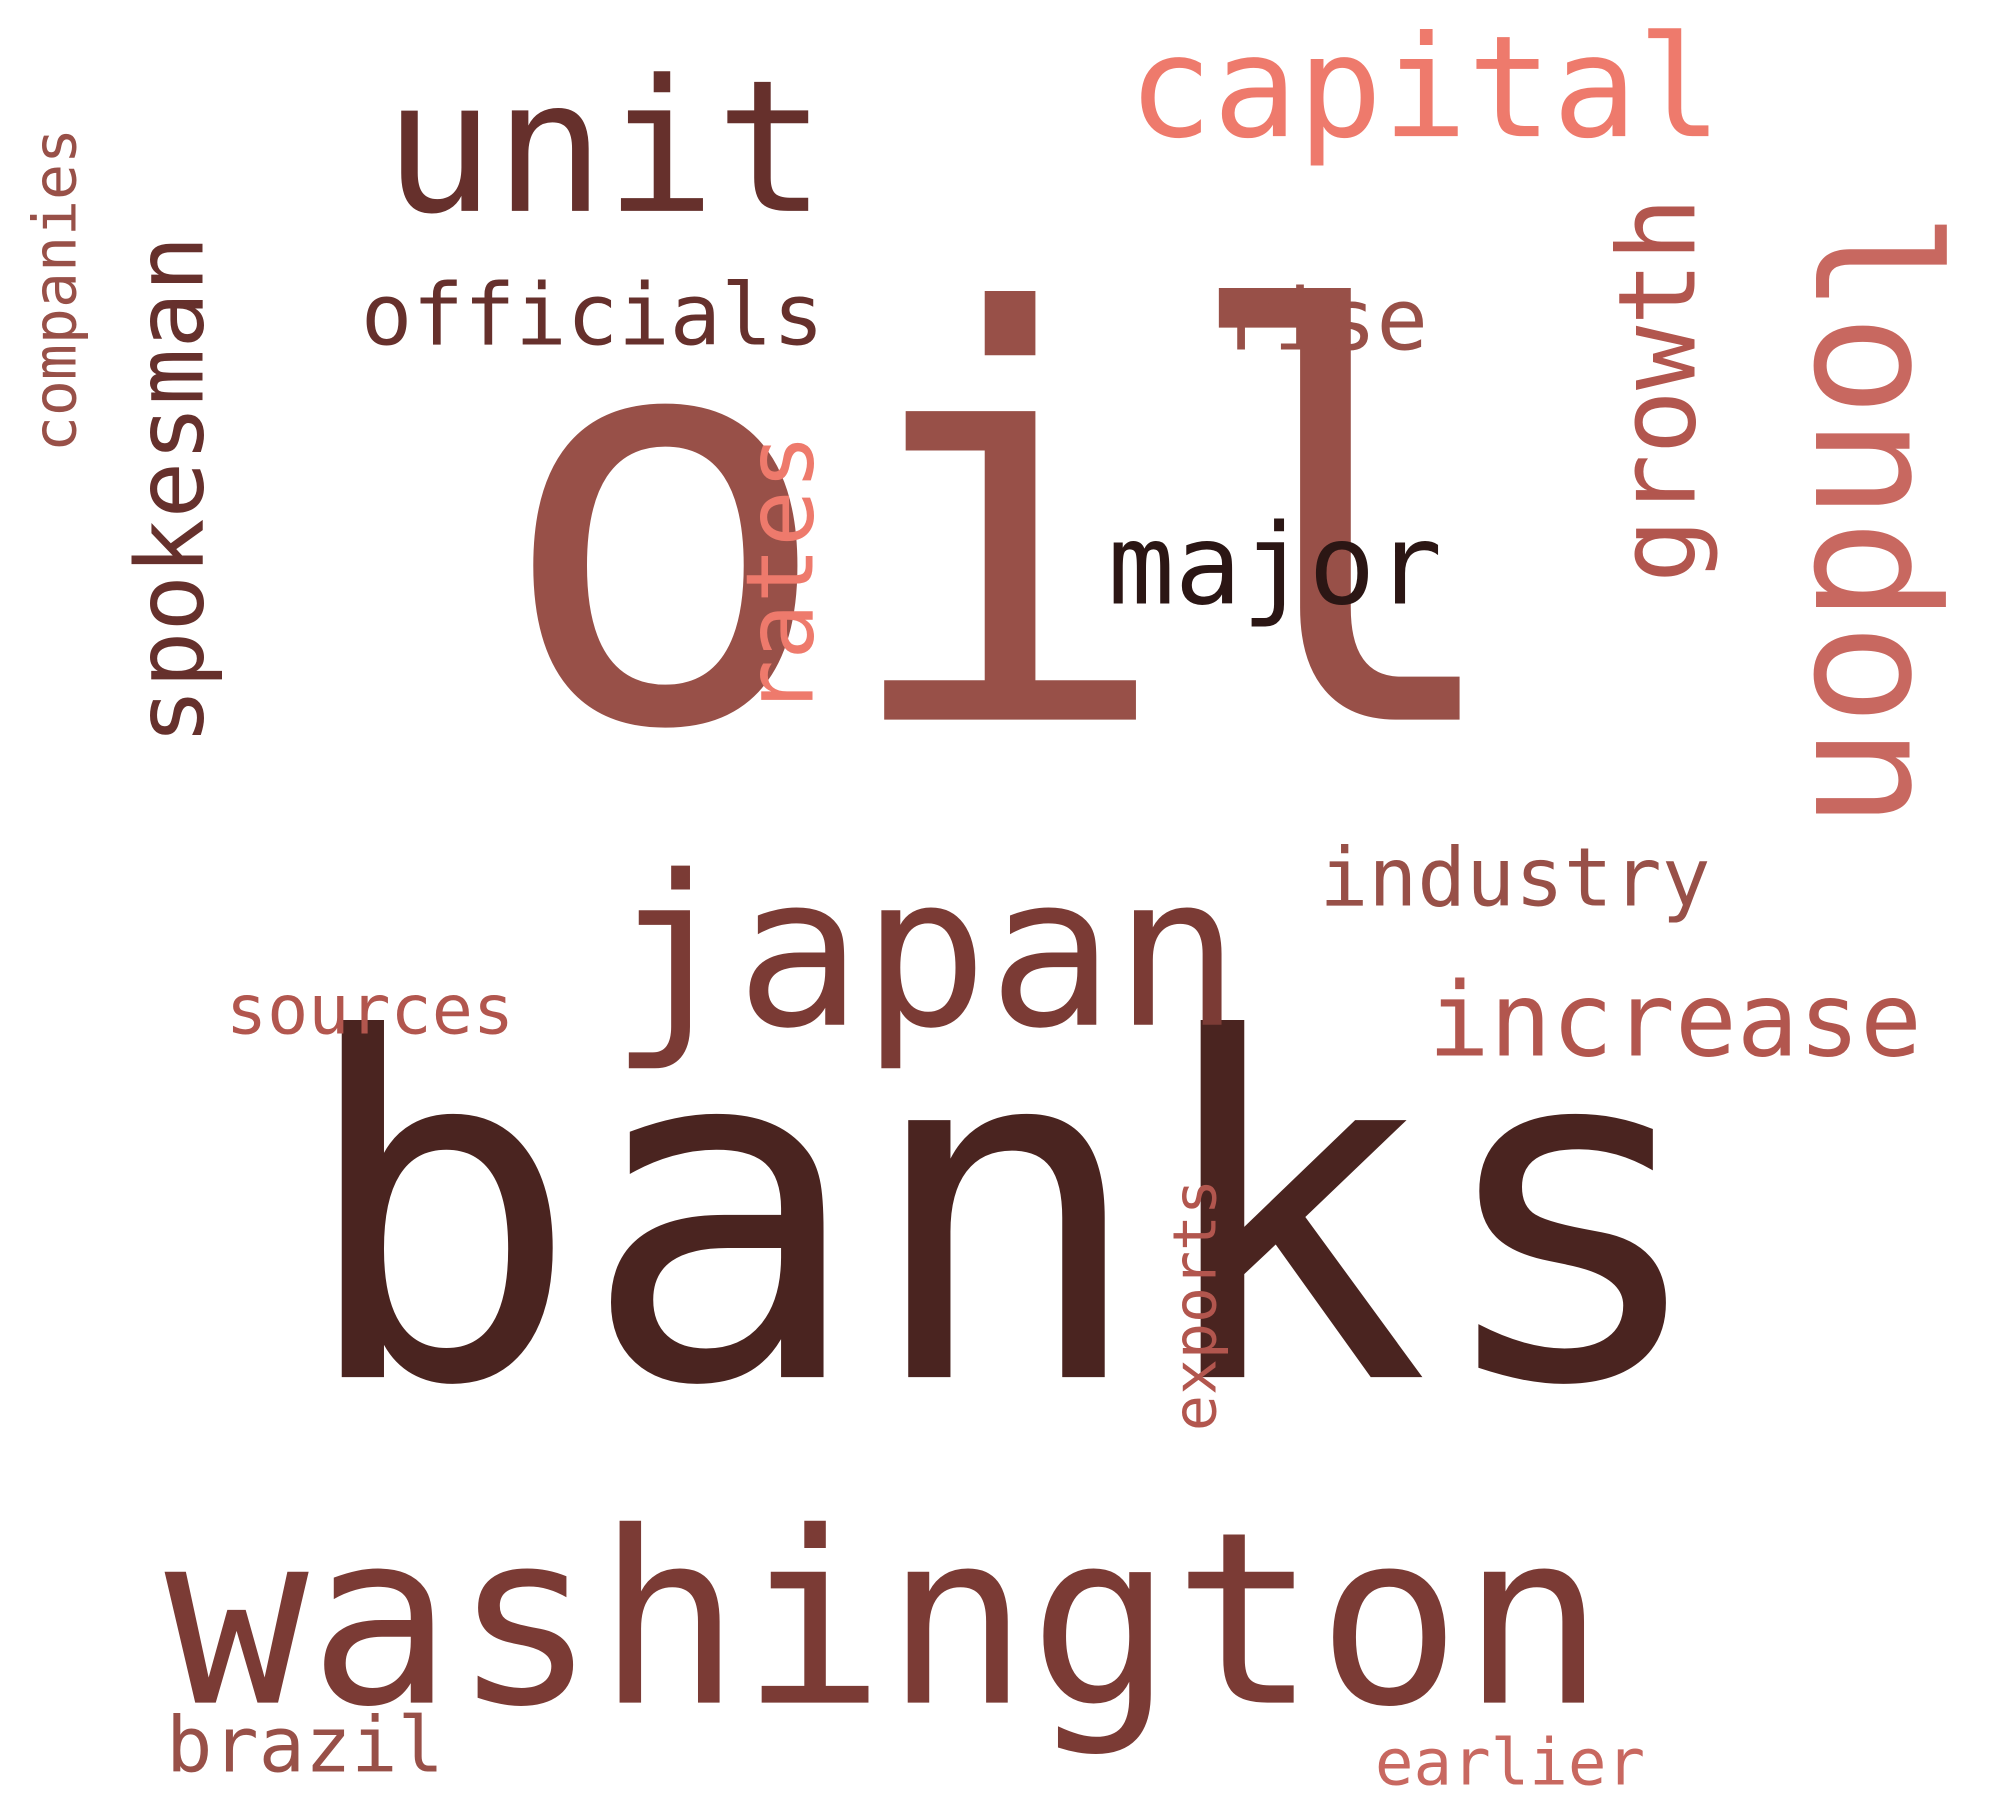 This screenshot has height=1800, width=2000. I want to click on word-washington: washington, so click(885, 1621).